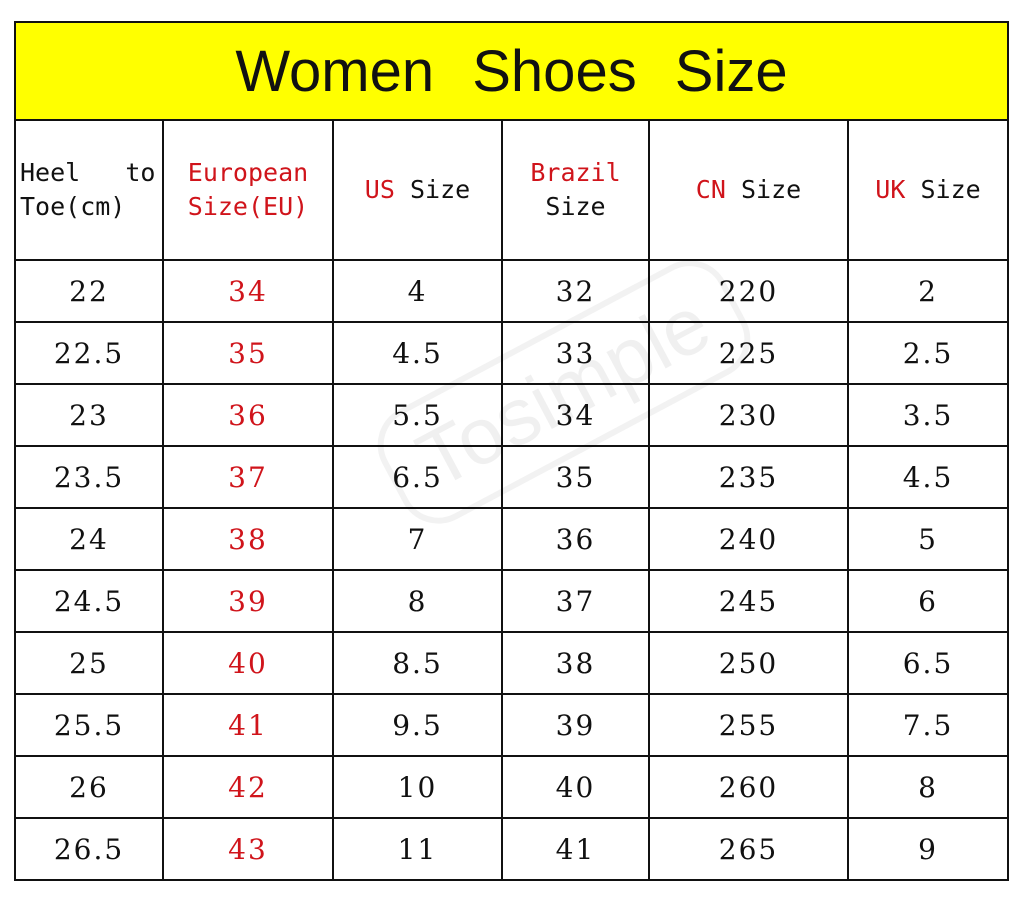 The width and height of the screenshot is (1024, 899). I want to click on table-cell: 26.5, so click(89, 849).